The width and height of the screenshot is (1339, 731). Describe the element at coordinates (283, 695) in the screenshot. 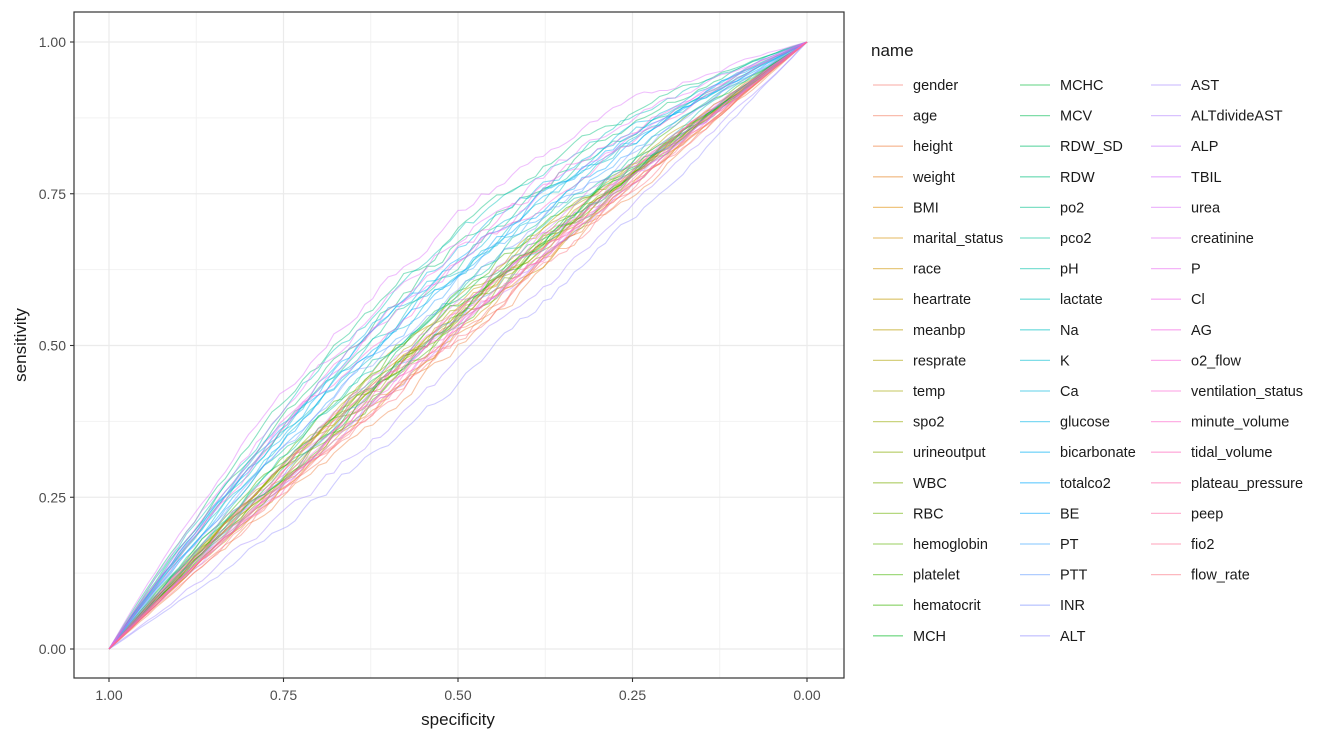

I see `x-tick-label: 0.75` at that location.